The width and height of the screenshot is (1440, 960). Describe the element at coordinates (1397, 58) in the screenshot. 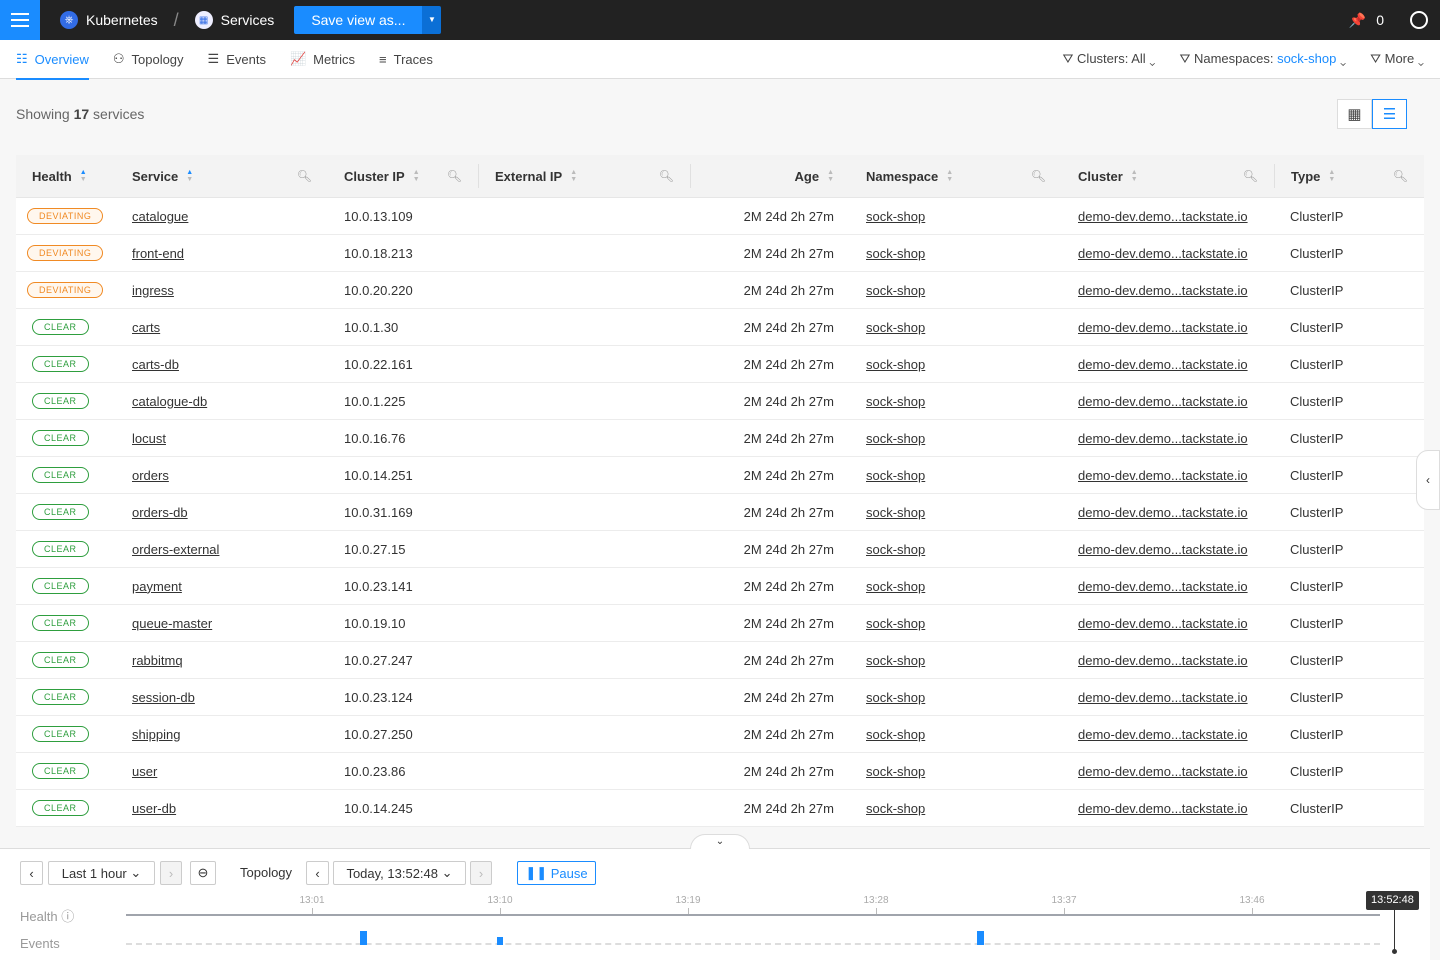

I see `more-filter: ⛛ More ⌄` at that location.